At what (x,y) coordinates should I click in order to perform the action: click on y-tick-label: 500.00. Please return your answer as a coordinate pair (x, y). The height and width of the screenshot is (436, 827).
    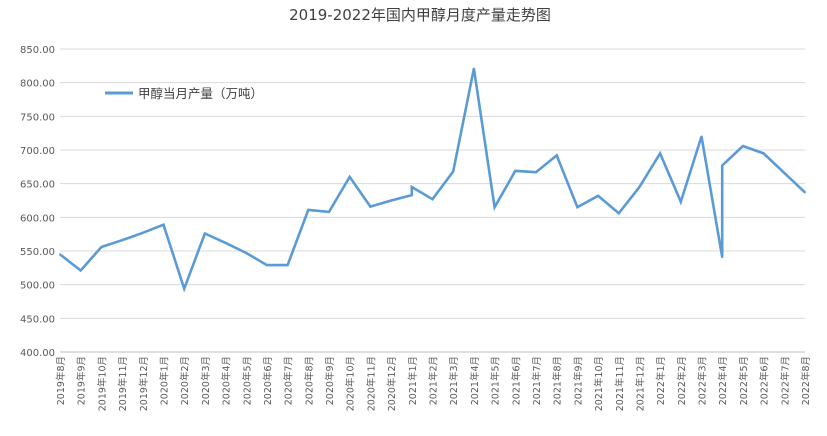
    Looking at the image, I should click on (37, 286).